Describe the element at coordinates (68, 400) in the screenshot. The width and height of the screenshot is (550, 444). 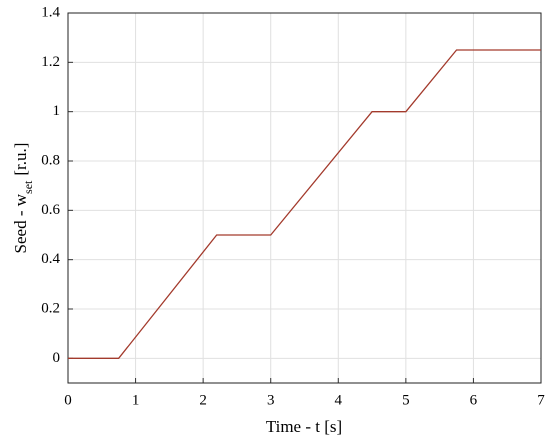
I see `x-tick-label: 0` at that location.